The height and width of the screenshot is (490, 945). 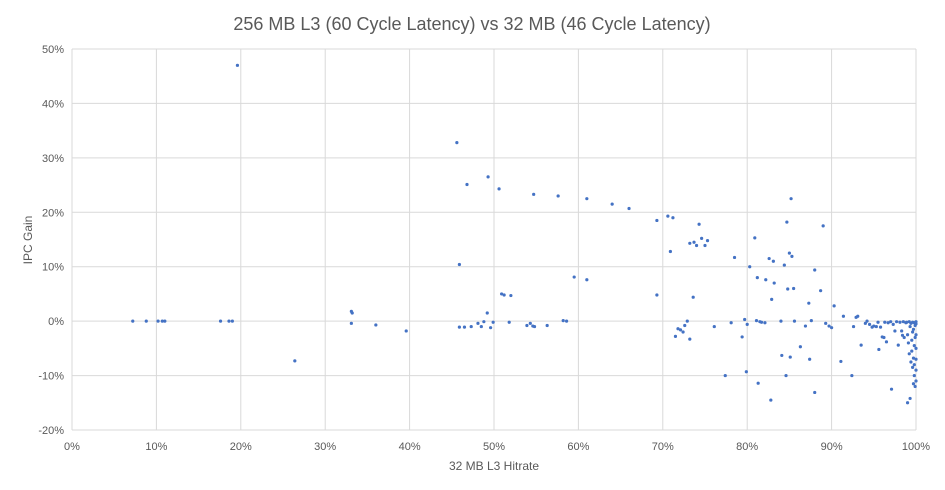 I want to click on x-tick-label: 0%, so click(x=72, y=447).